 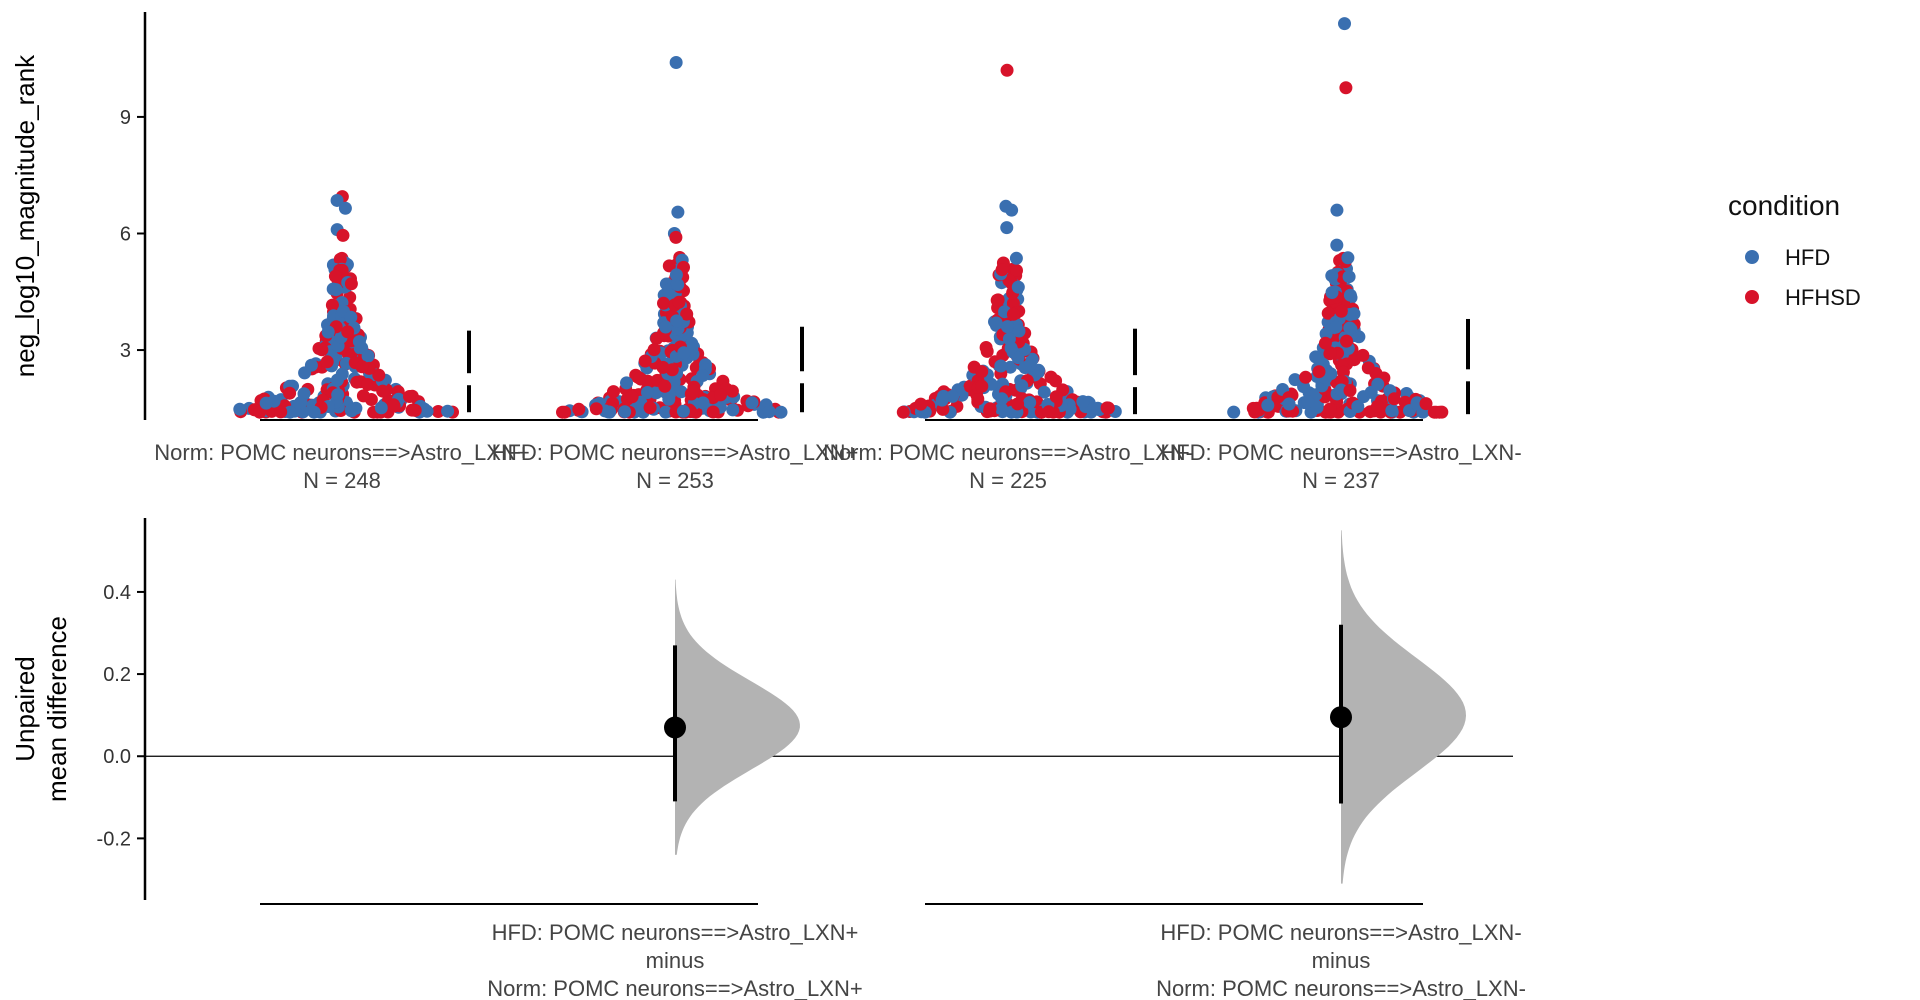 What do you see at coordinates (125, 351) in the screenshot?
I see `y-tick-label: 3` at bounding box center [125, 351].